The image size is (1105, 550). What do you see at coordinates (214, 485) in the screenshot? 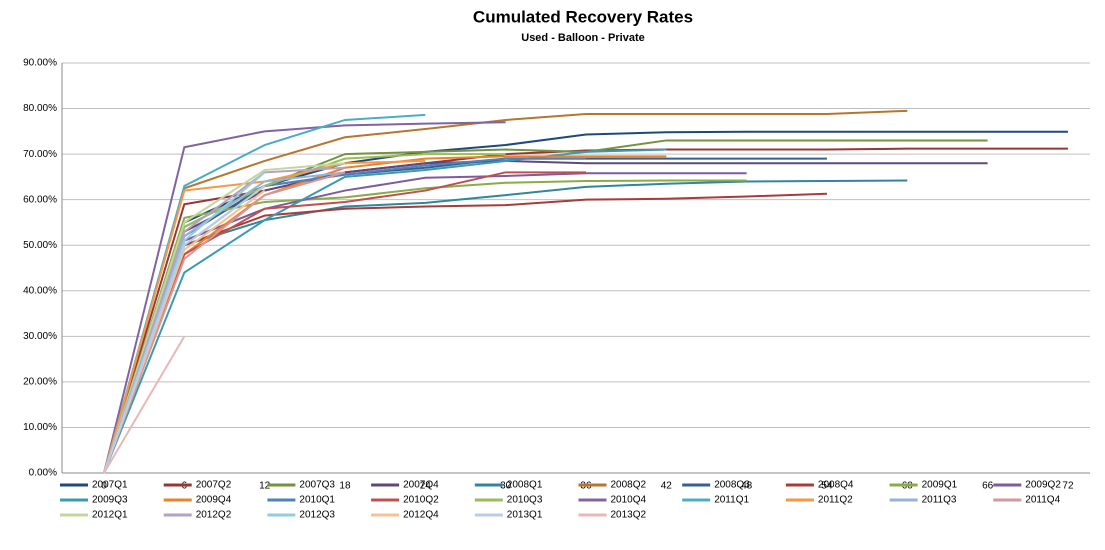
I see `legend-label: 2007Q2` at bounding box center [214, 485].